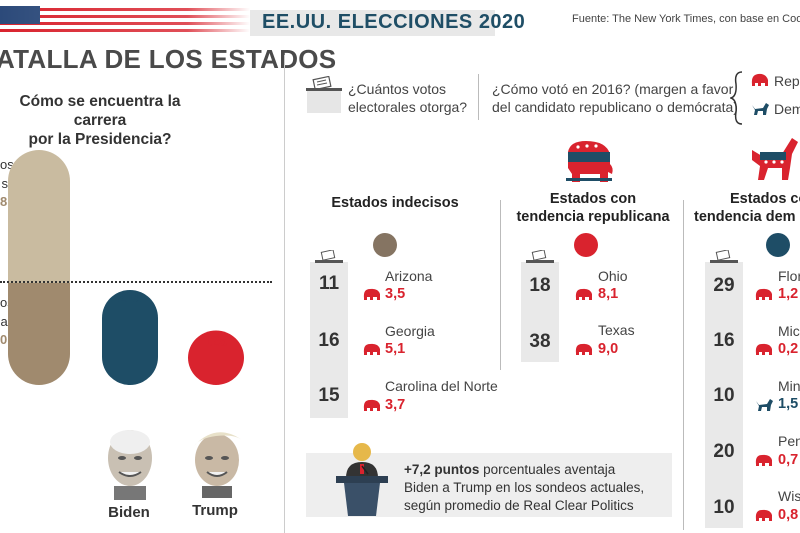 This screenshot has height=533, width=800. I want to click on section-title: ATALLA DE LOS ESTADOS, so click(168, 59).